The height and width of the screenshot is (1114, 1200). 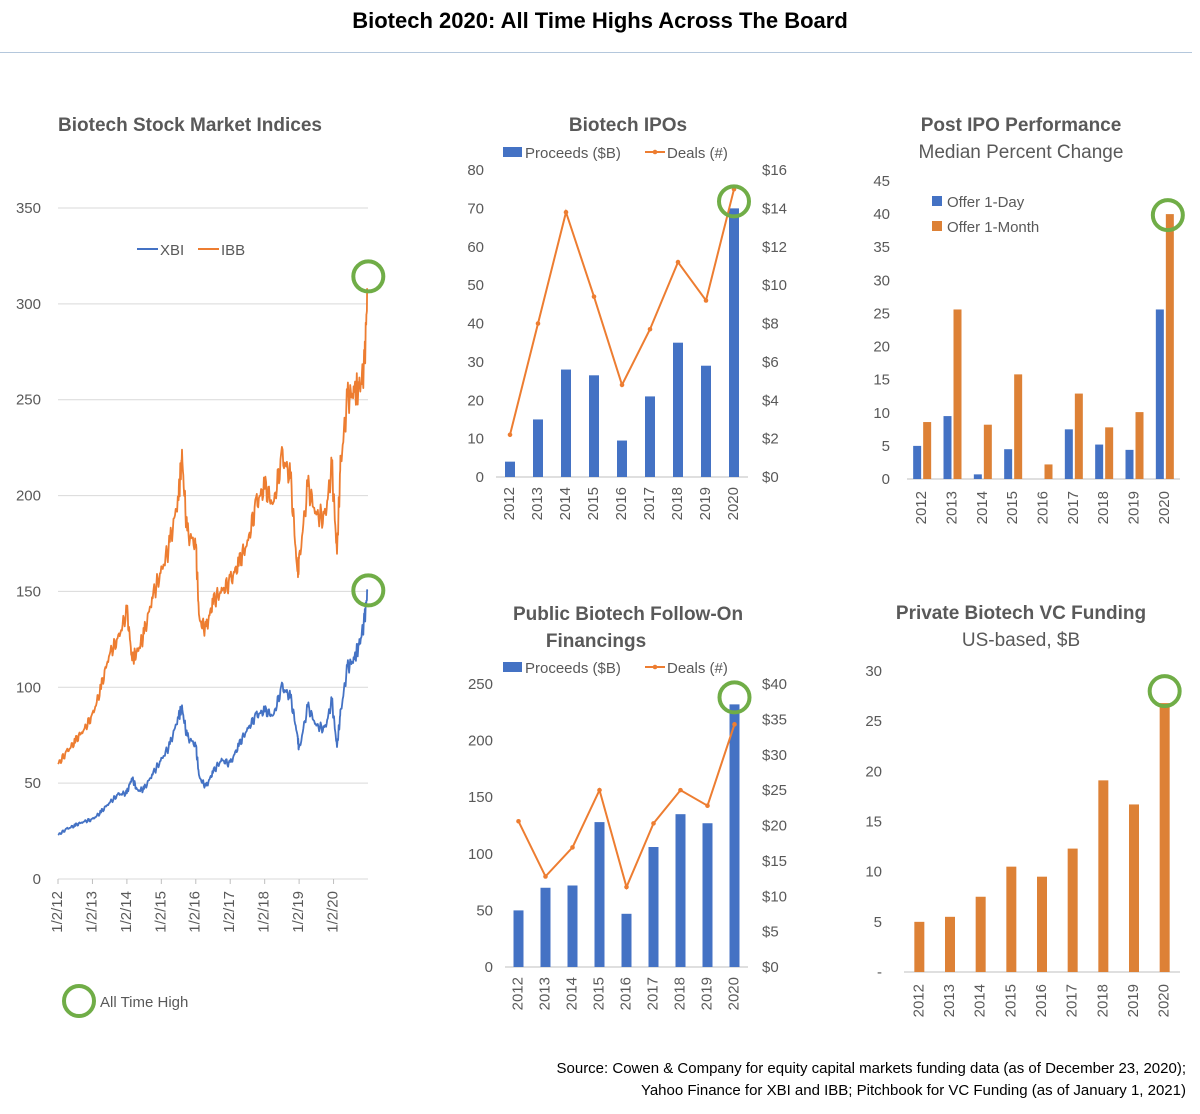 What do you see at coordinates (949, 1000) in the screenshot?
I see `vc-x-tick: 2013` at bounding box center [949, 1000].